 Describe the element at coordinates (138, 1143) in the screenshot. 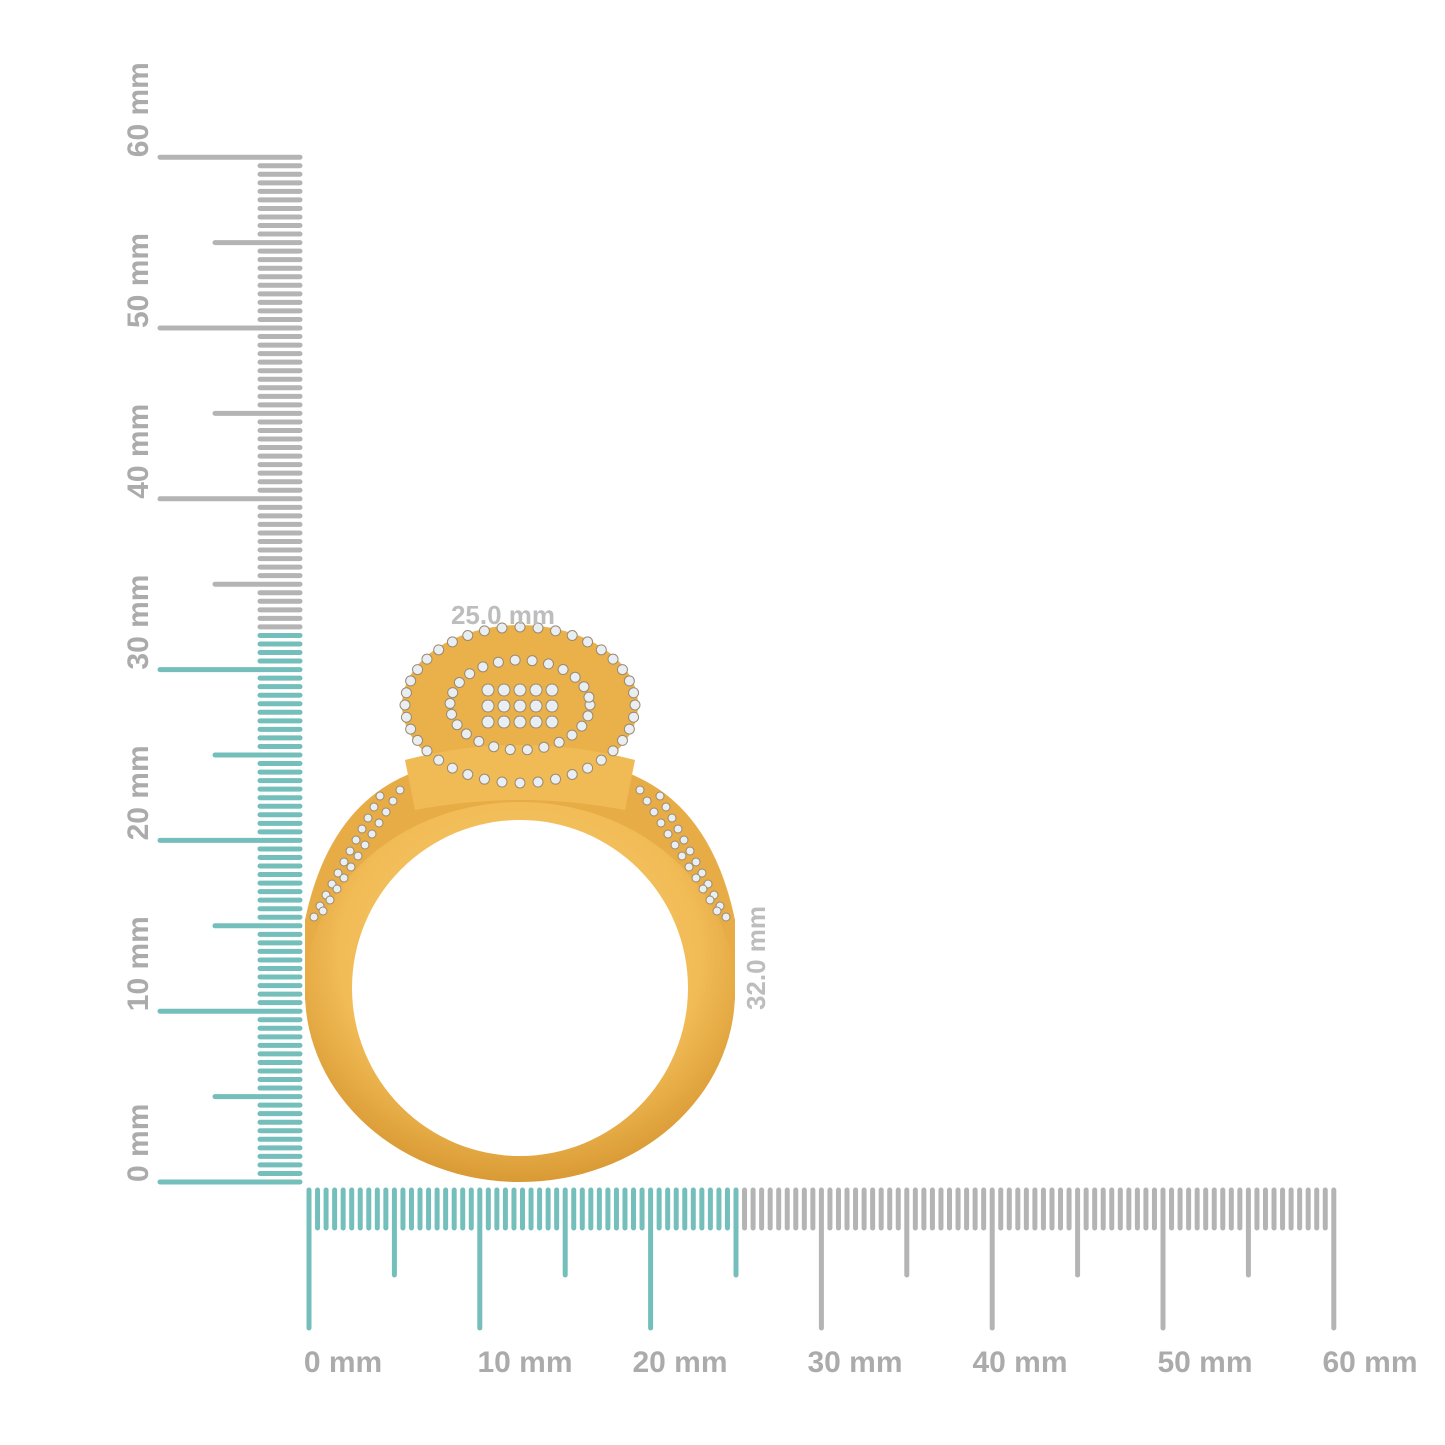

I see `vertical-ruler-label: 0 mm` at that location.